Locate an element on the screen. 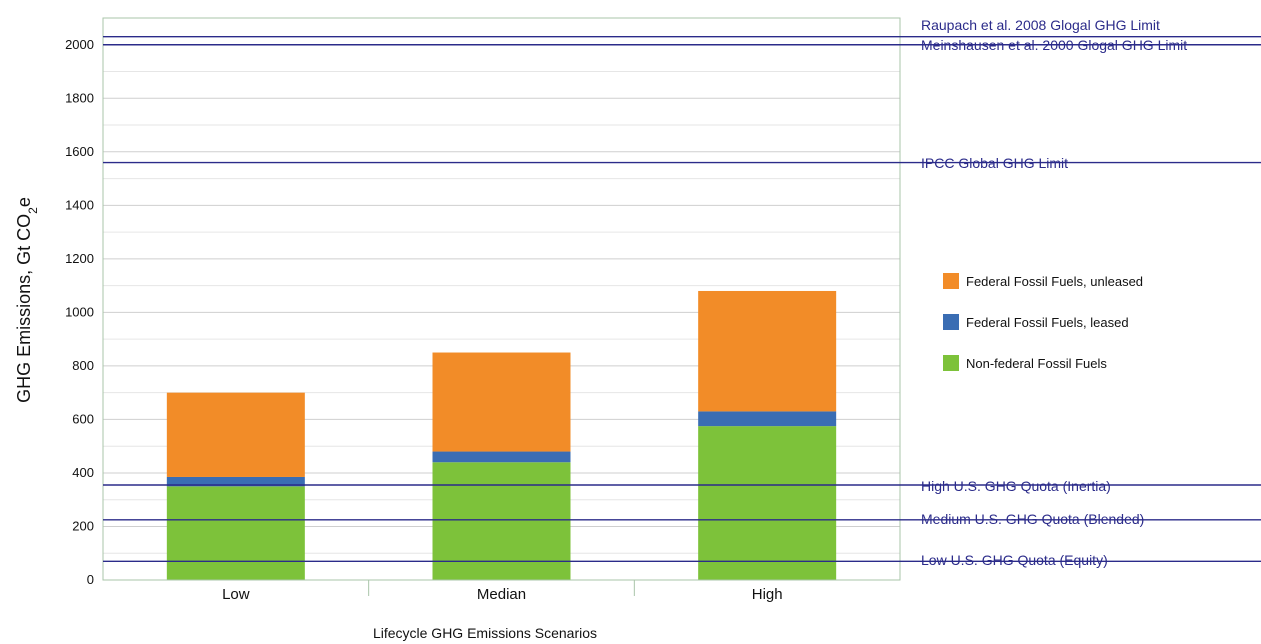 Image resolution: width=1261 pixels, height=644 pixels. x-tick-label: High is located at coordinates (767, 594).